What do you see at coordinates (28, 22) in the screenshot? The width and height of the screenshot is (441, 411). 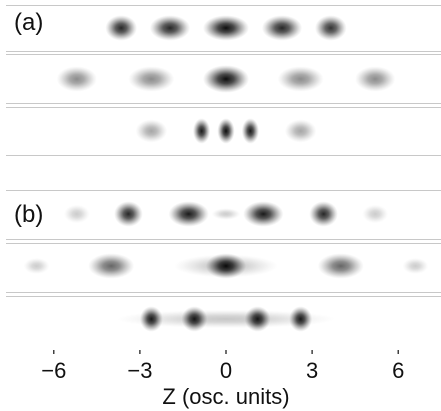 I see `panel-label-a: (a)` at bounding box center [28, 22].